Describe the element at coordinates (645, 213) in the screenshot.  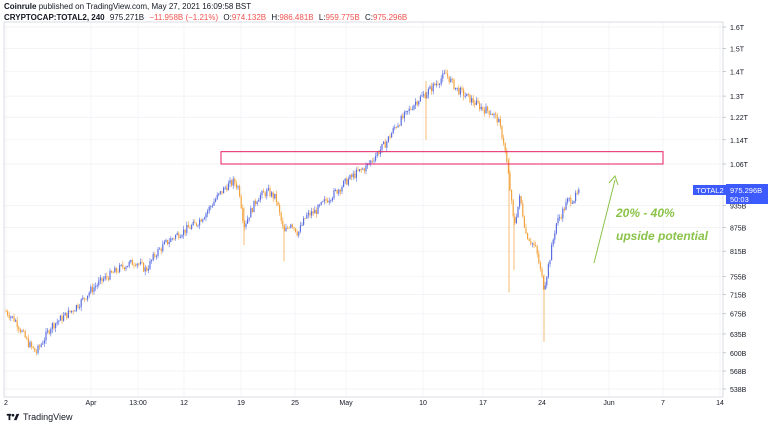
I see `annotation-line1: 20% - 40%` at that location.